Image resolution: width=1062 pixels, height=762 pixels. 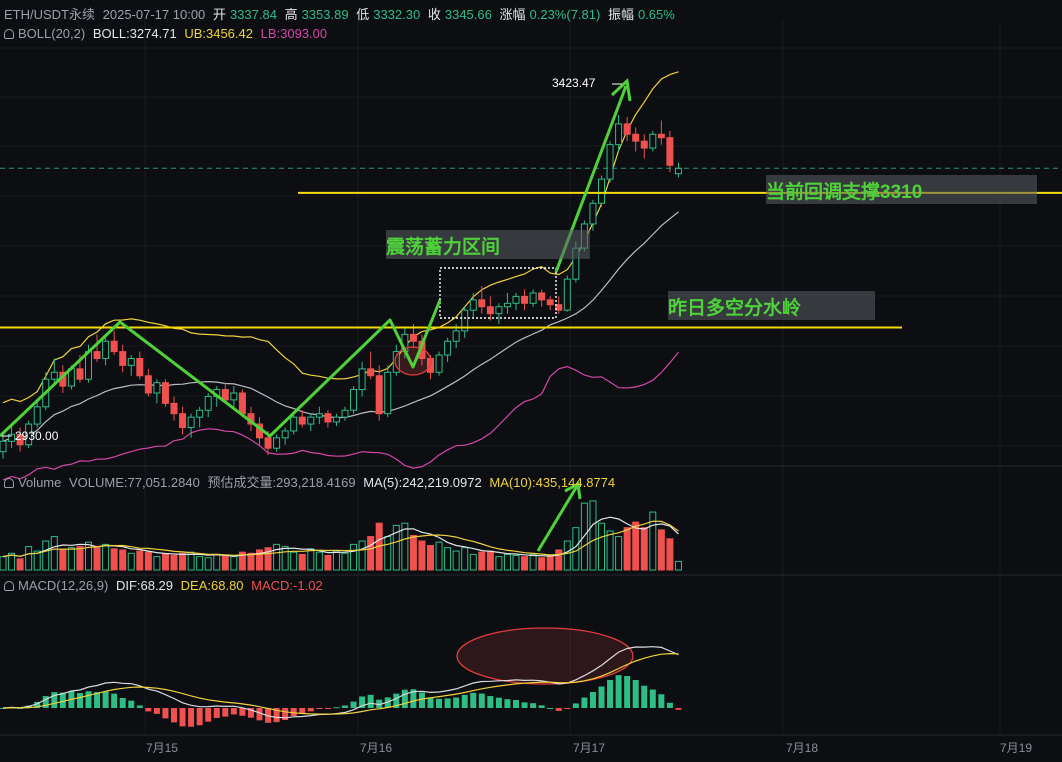 I want to click on volume-ma10: MA(10):435,144.8774, so click(x=552, y=482).